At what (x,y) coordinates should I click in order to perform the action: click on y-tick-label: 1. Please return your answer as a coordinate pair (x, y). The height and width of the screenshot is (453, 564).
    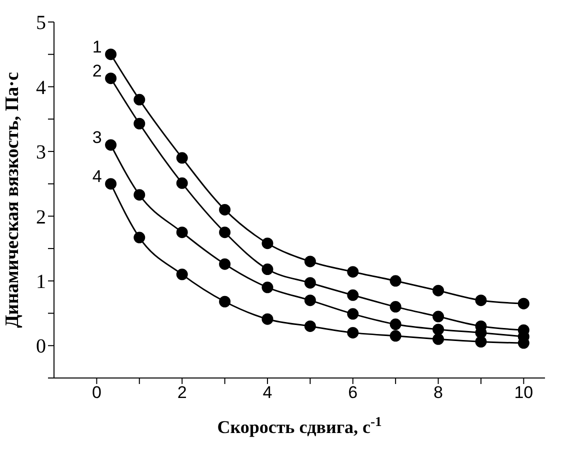
    Looking at the image, I should click on (41, 282).